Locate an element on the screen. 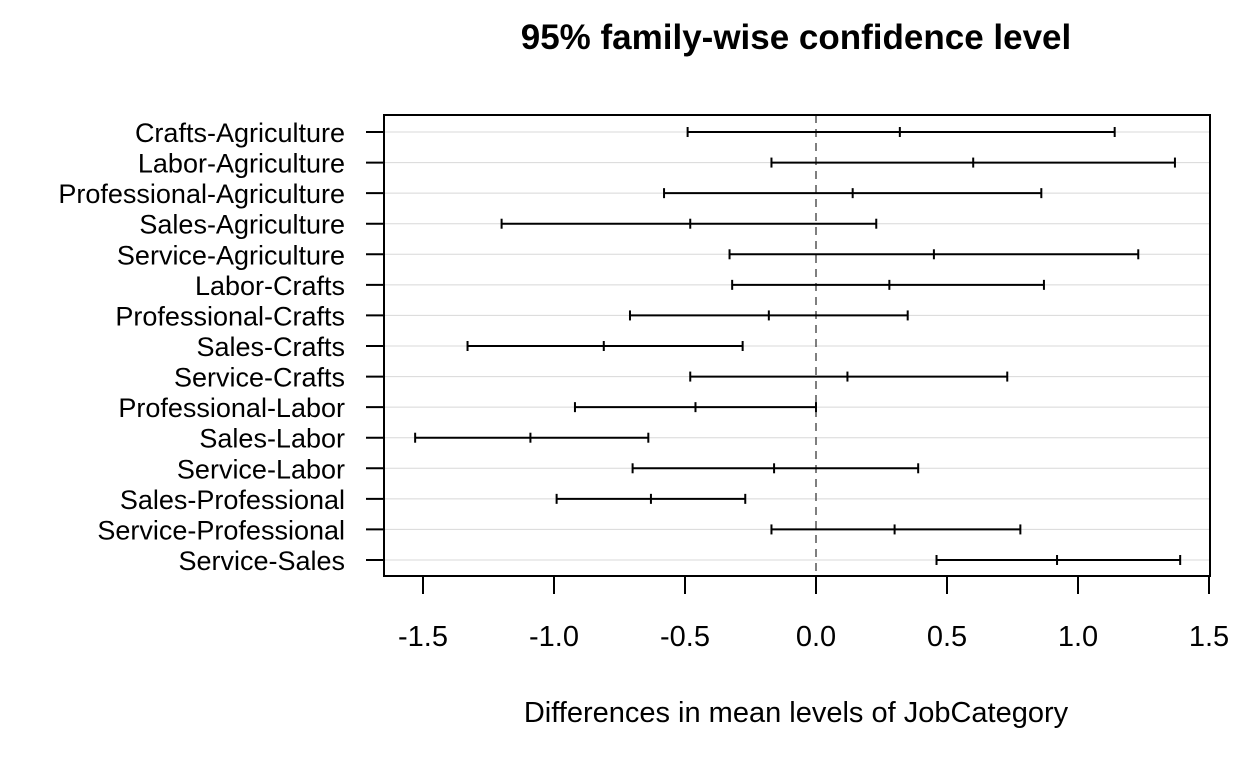  x-tick-label: 1.0 is located at coordinates (1078, 637).